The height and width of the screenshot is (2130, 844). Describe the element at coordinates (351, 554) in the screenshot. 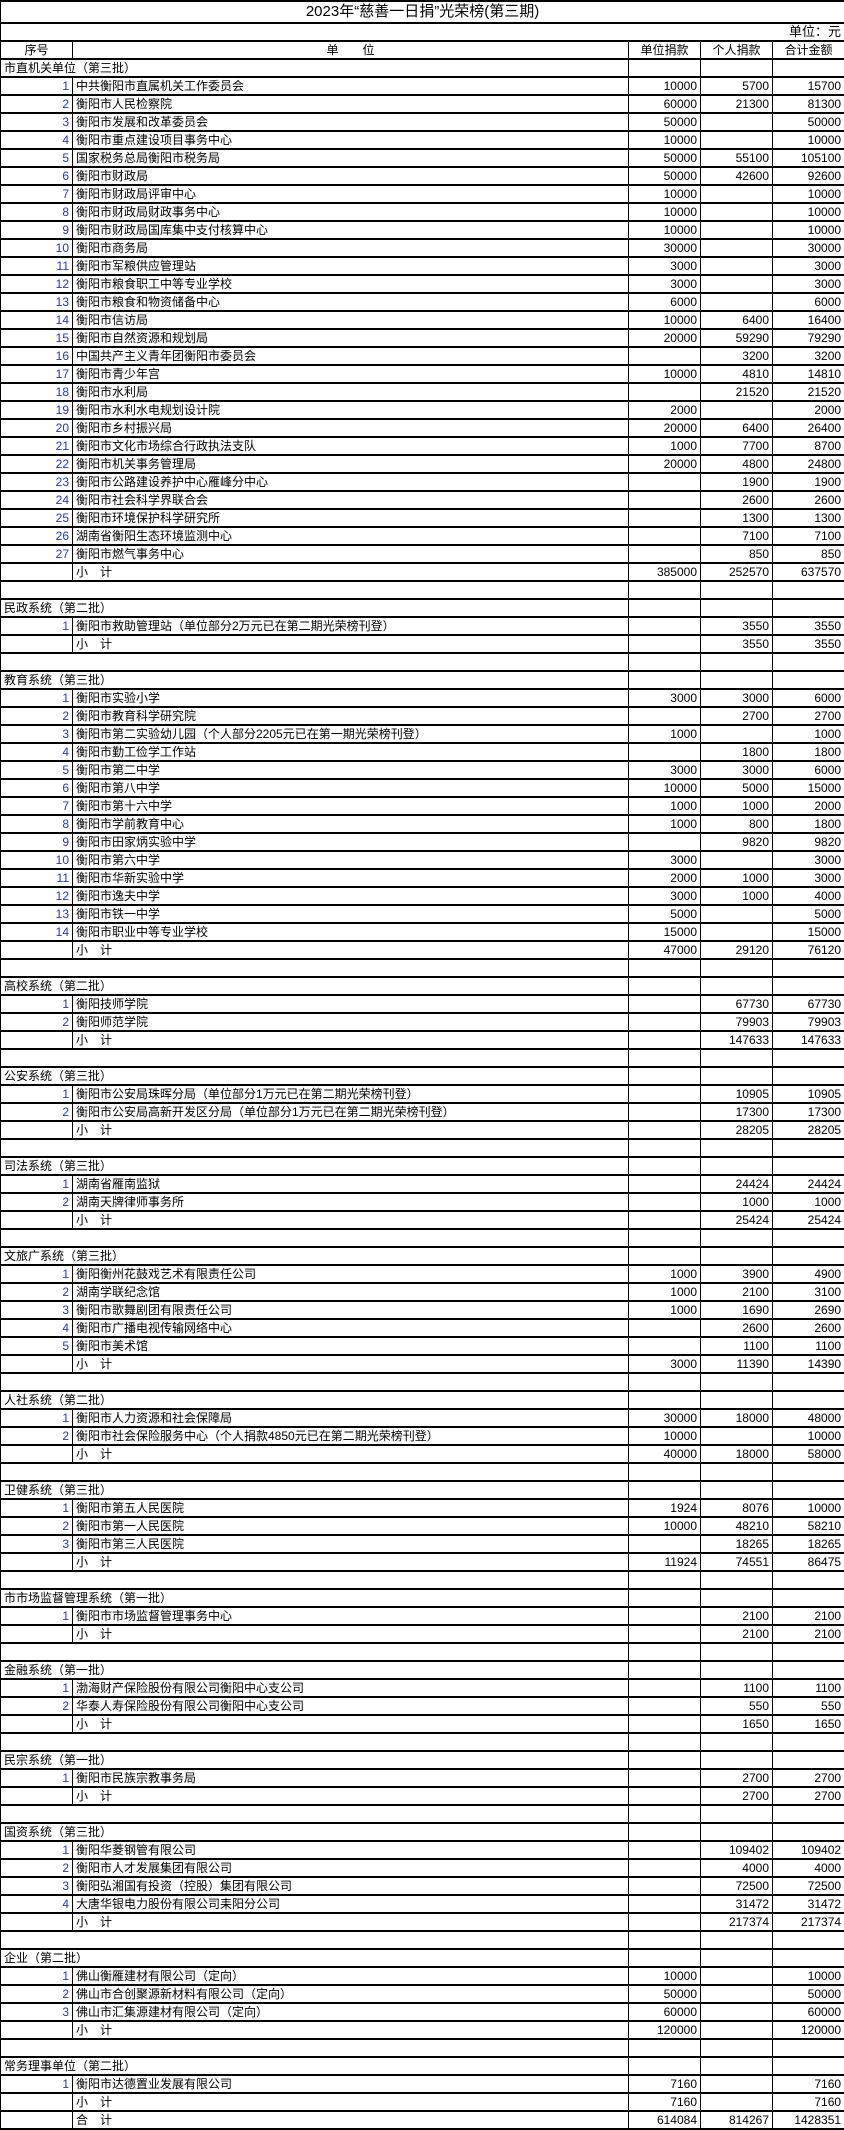

I see `unit-cell: 衡阳市燃气事务中心` at that location.